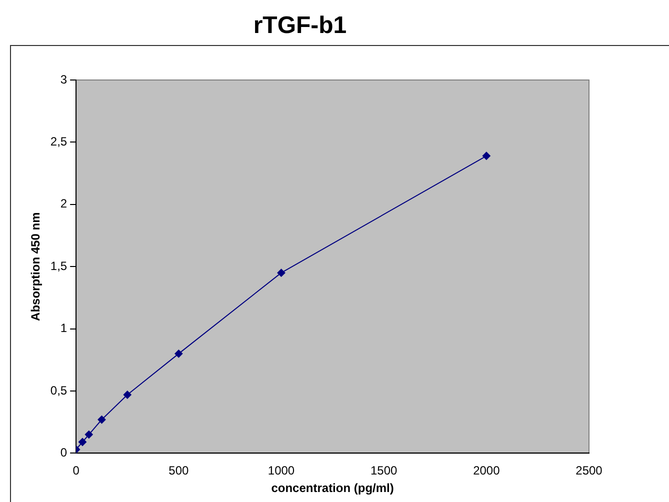 This screenshot has height=502, width=669. Describe the element at coordinates (589, 471) in the screenshot. I see `x-tick-label: 2500` at that location.